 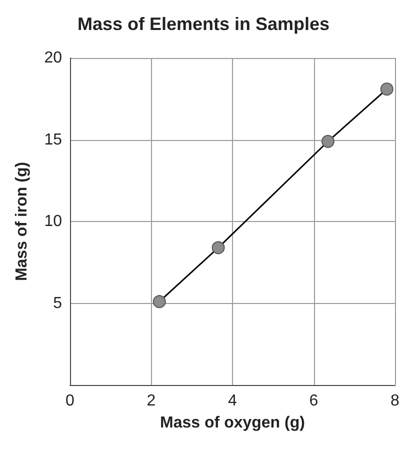 What do you see at coordinates (53, 139) in the screenshot?
I see `y-tick-label: 15` at bounding box center [53, 139].